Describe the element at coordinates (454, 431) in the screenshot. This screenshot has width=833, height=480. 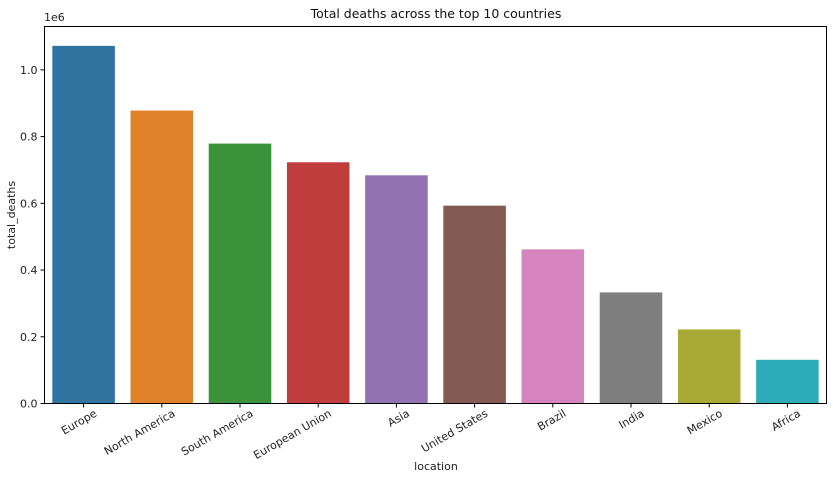
I see `x-tick-label: United States` at that location.